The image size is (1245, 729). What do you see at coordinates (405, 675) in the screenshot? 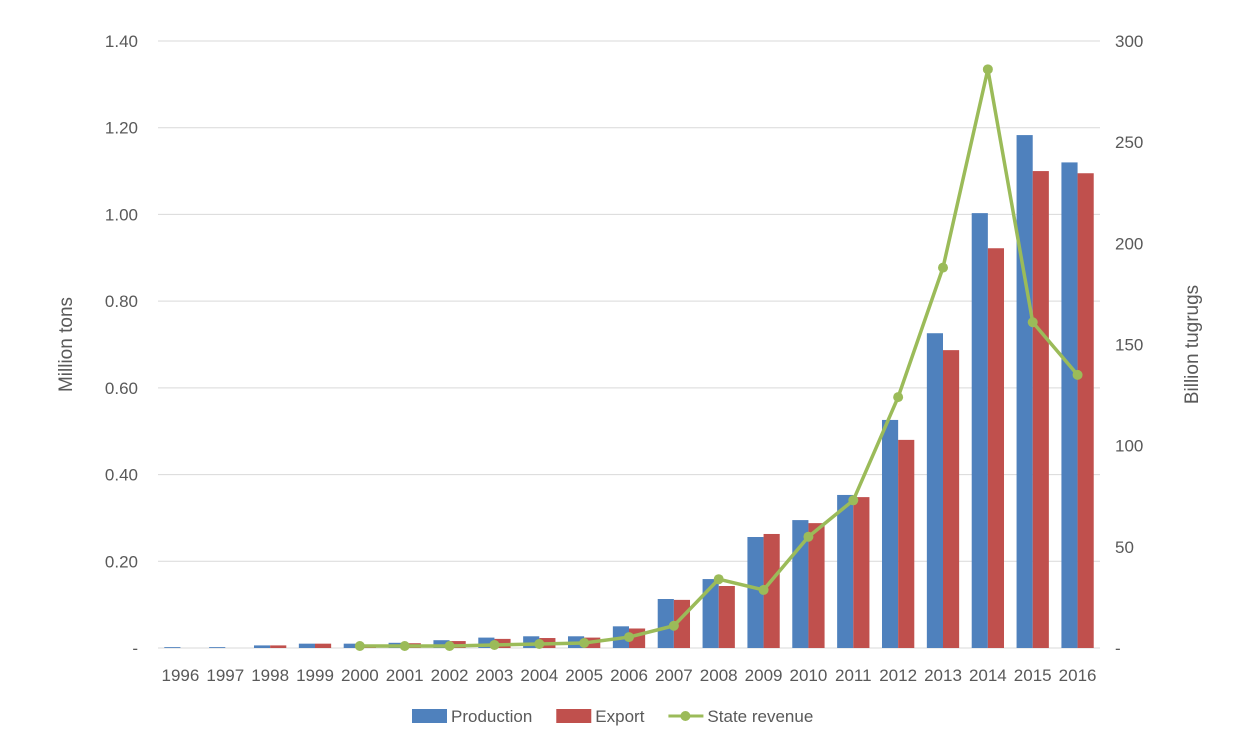
I see `x-tick-label: 2001` at bounding box center [405, 675].